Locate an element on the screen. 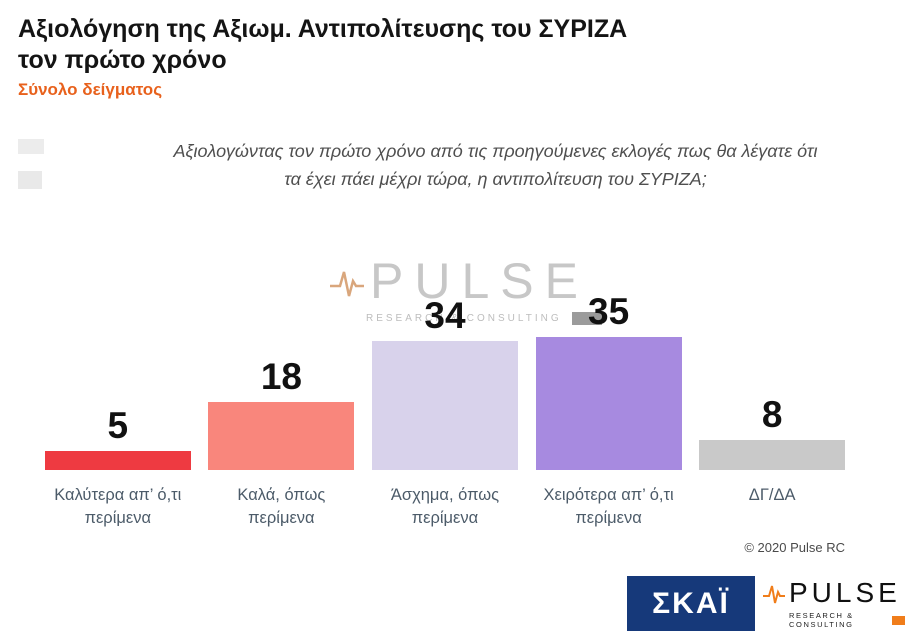 This screenshot has height=642, width=909. bar-value-label: 8 is located at coordinates (772, 414).